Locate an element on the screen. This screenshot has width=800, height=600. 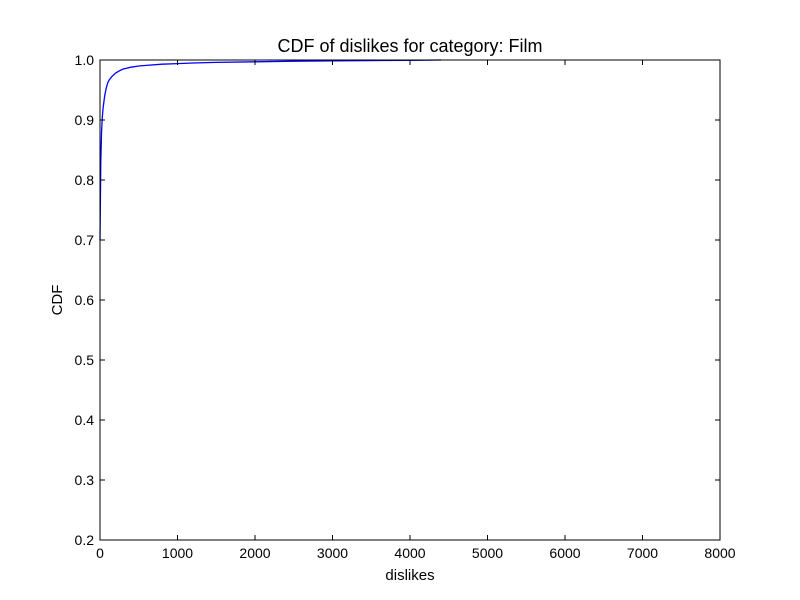
y-tick-label: 0.9 is located at coordinates (85, 120).